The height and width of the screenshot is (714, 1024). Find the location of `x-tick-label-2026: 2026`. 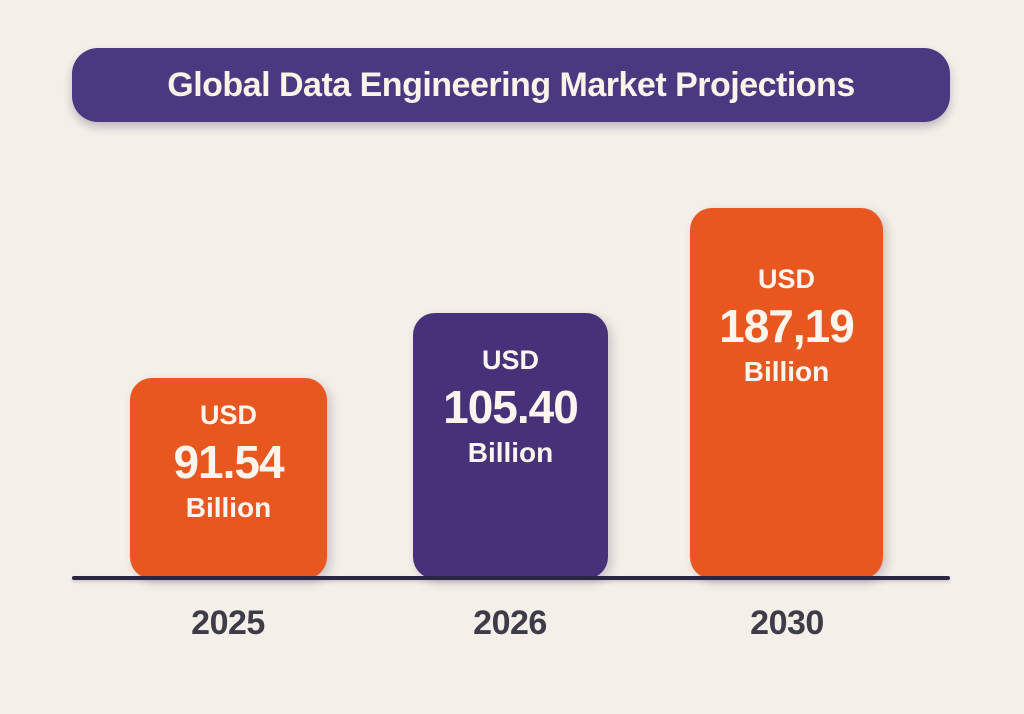

x-tick-label-2026: 2026 is located at coordinates (510, 623).